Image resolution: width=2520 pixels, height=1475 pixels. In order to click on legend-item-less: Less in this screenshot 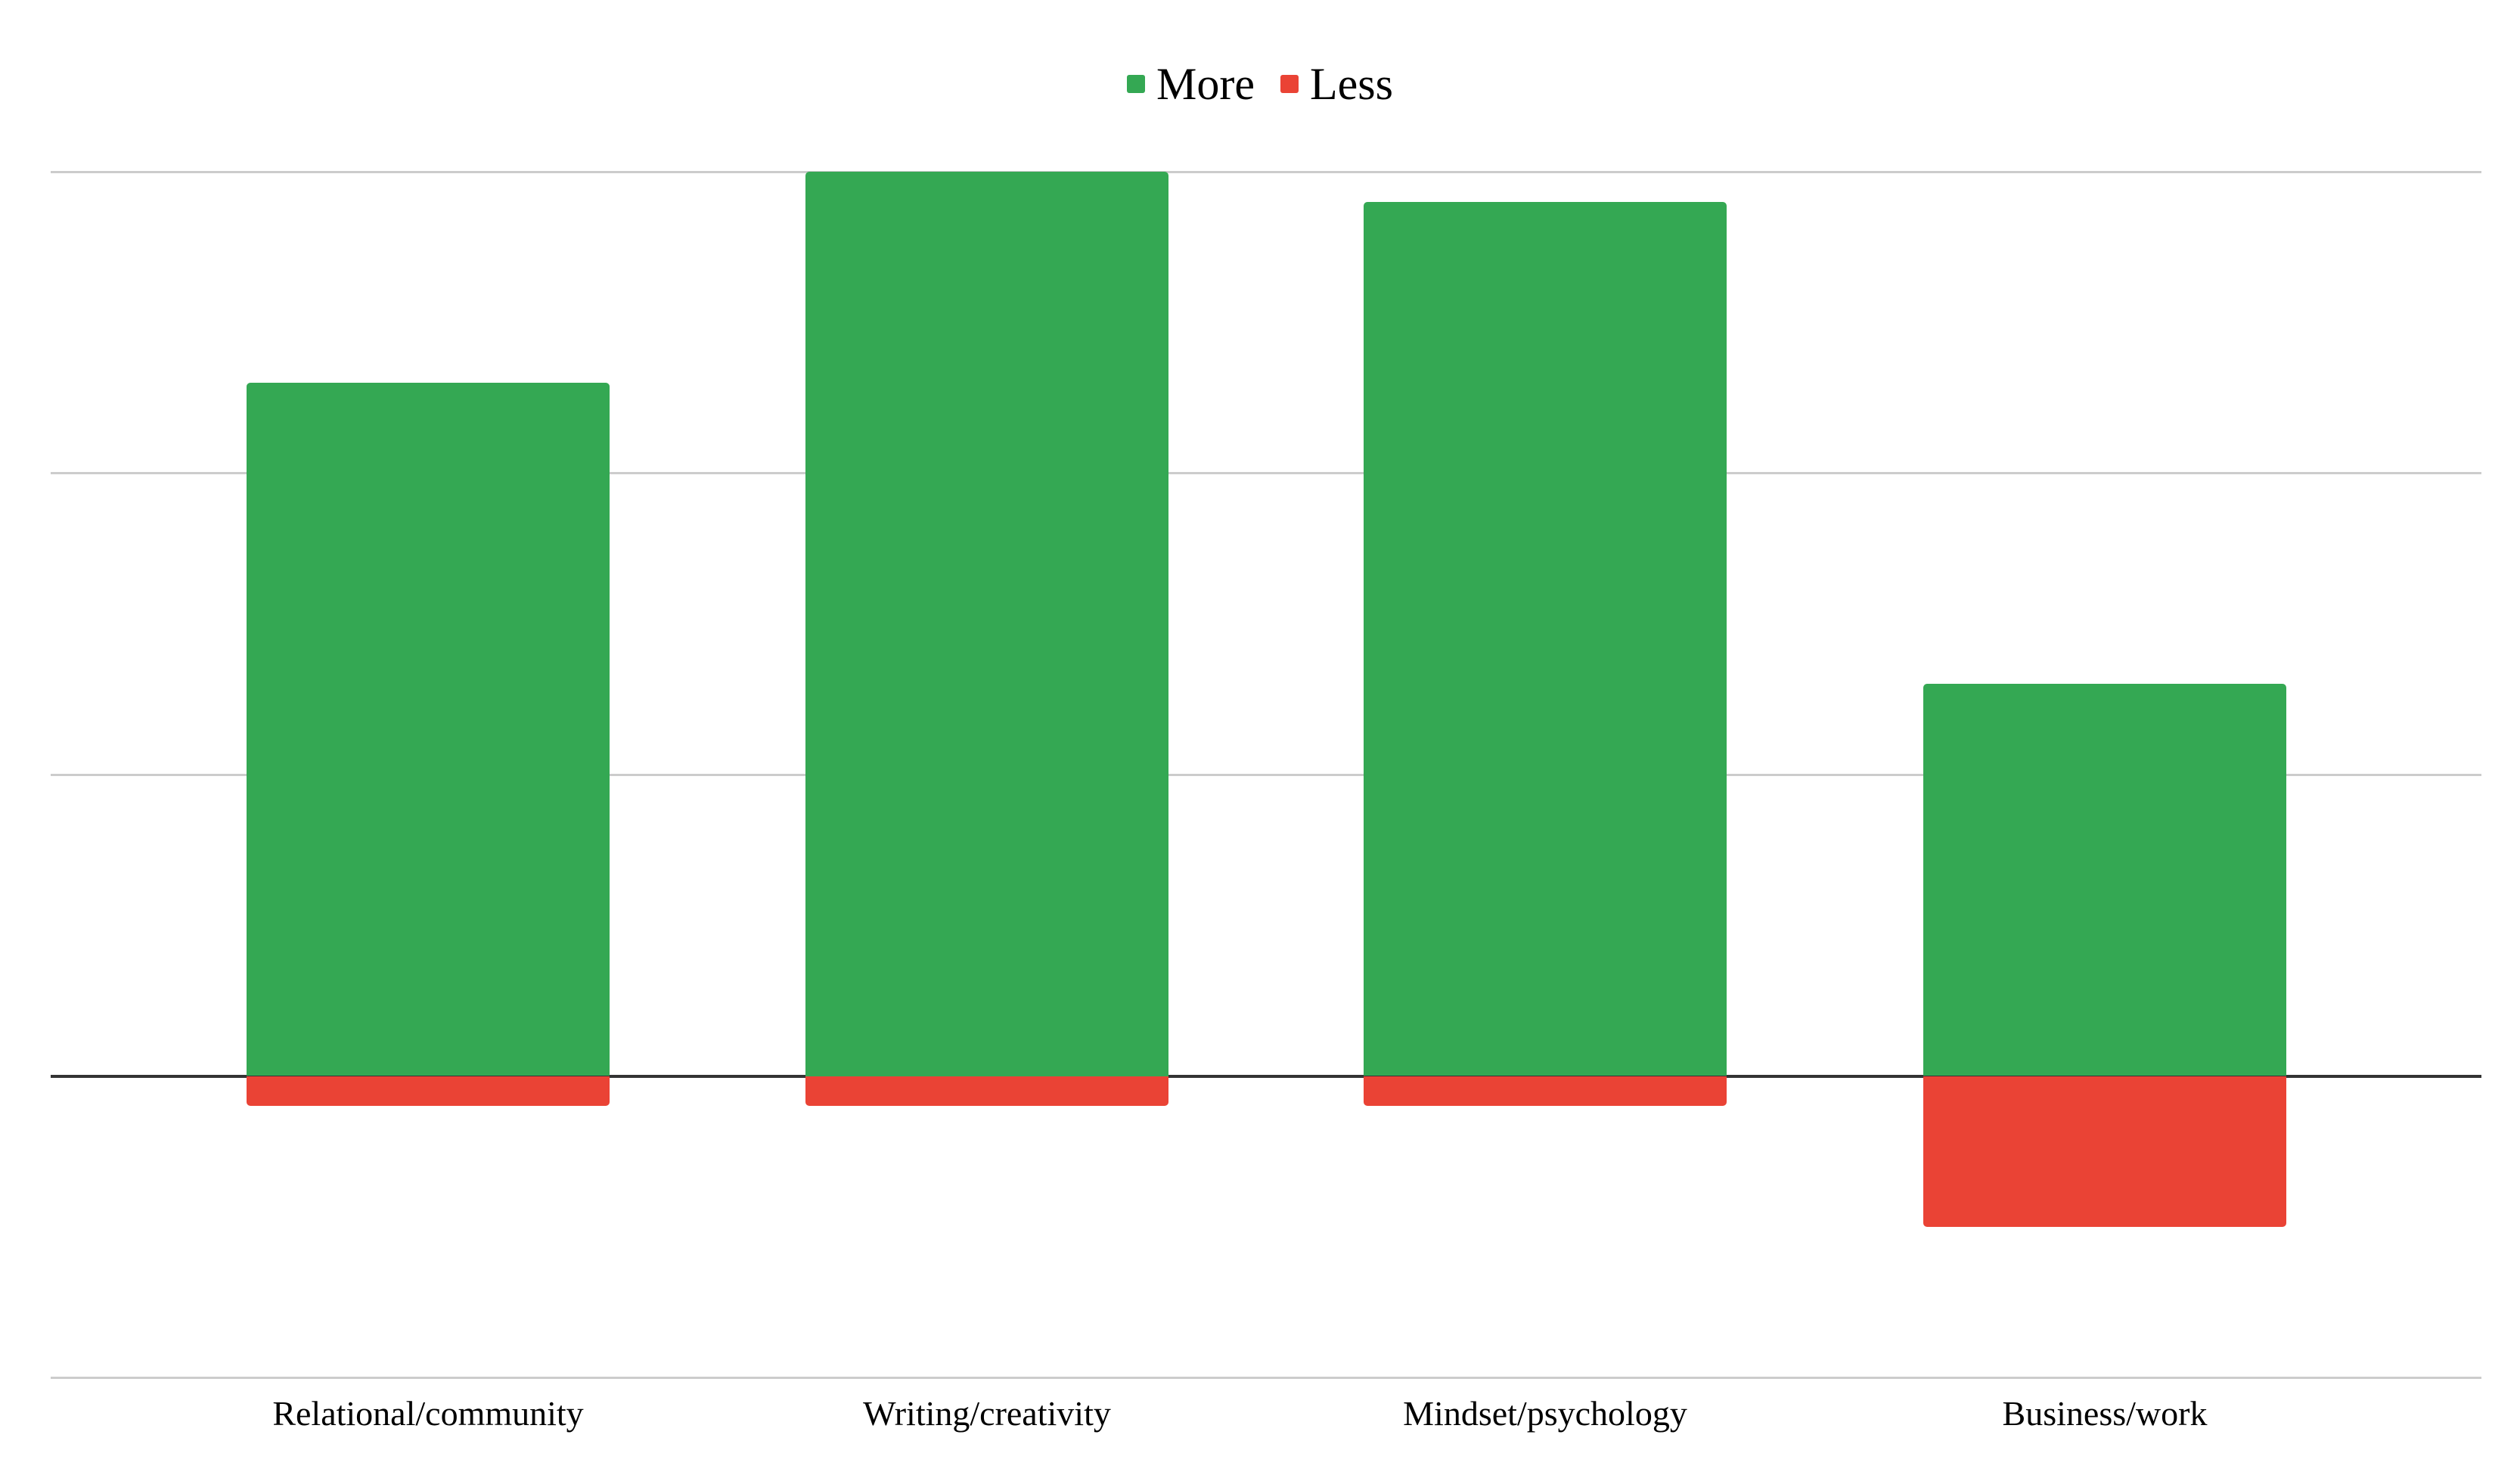, I will do `click(1336, 84)`.